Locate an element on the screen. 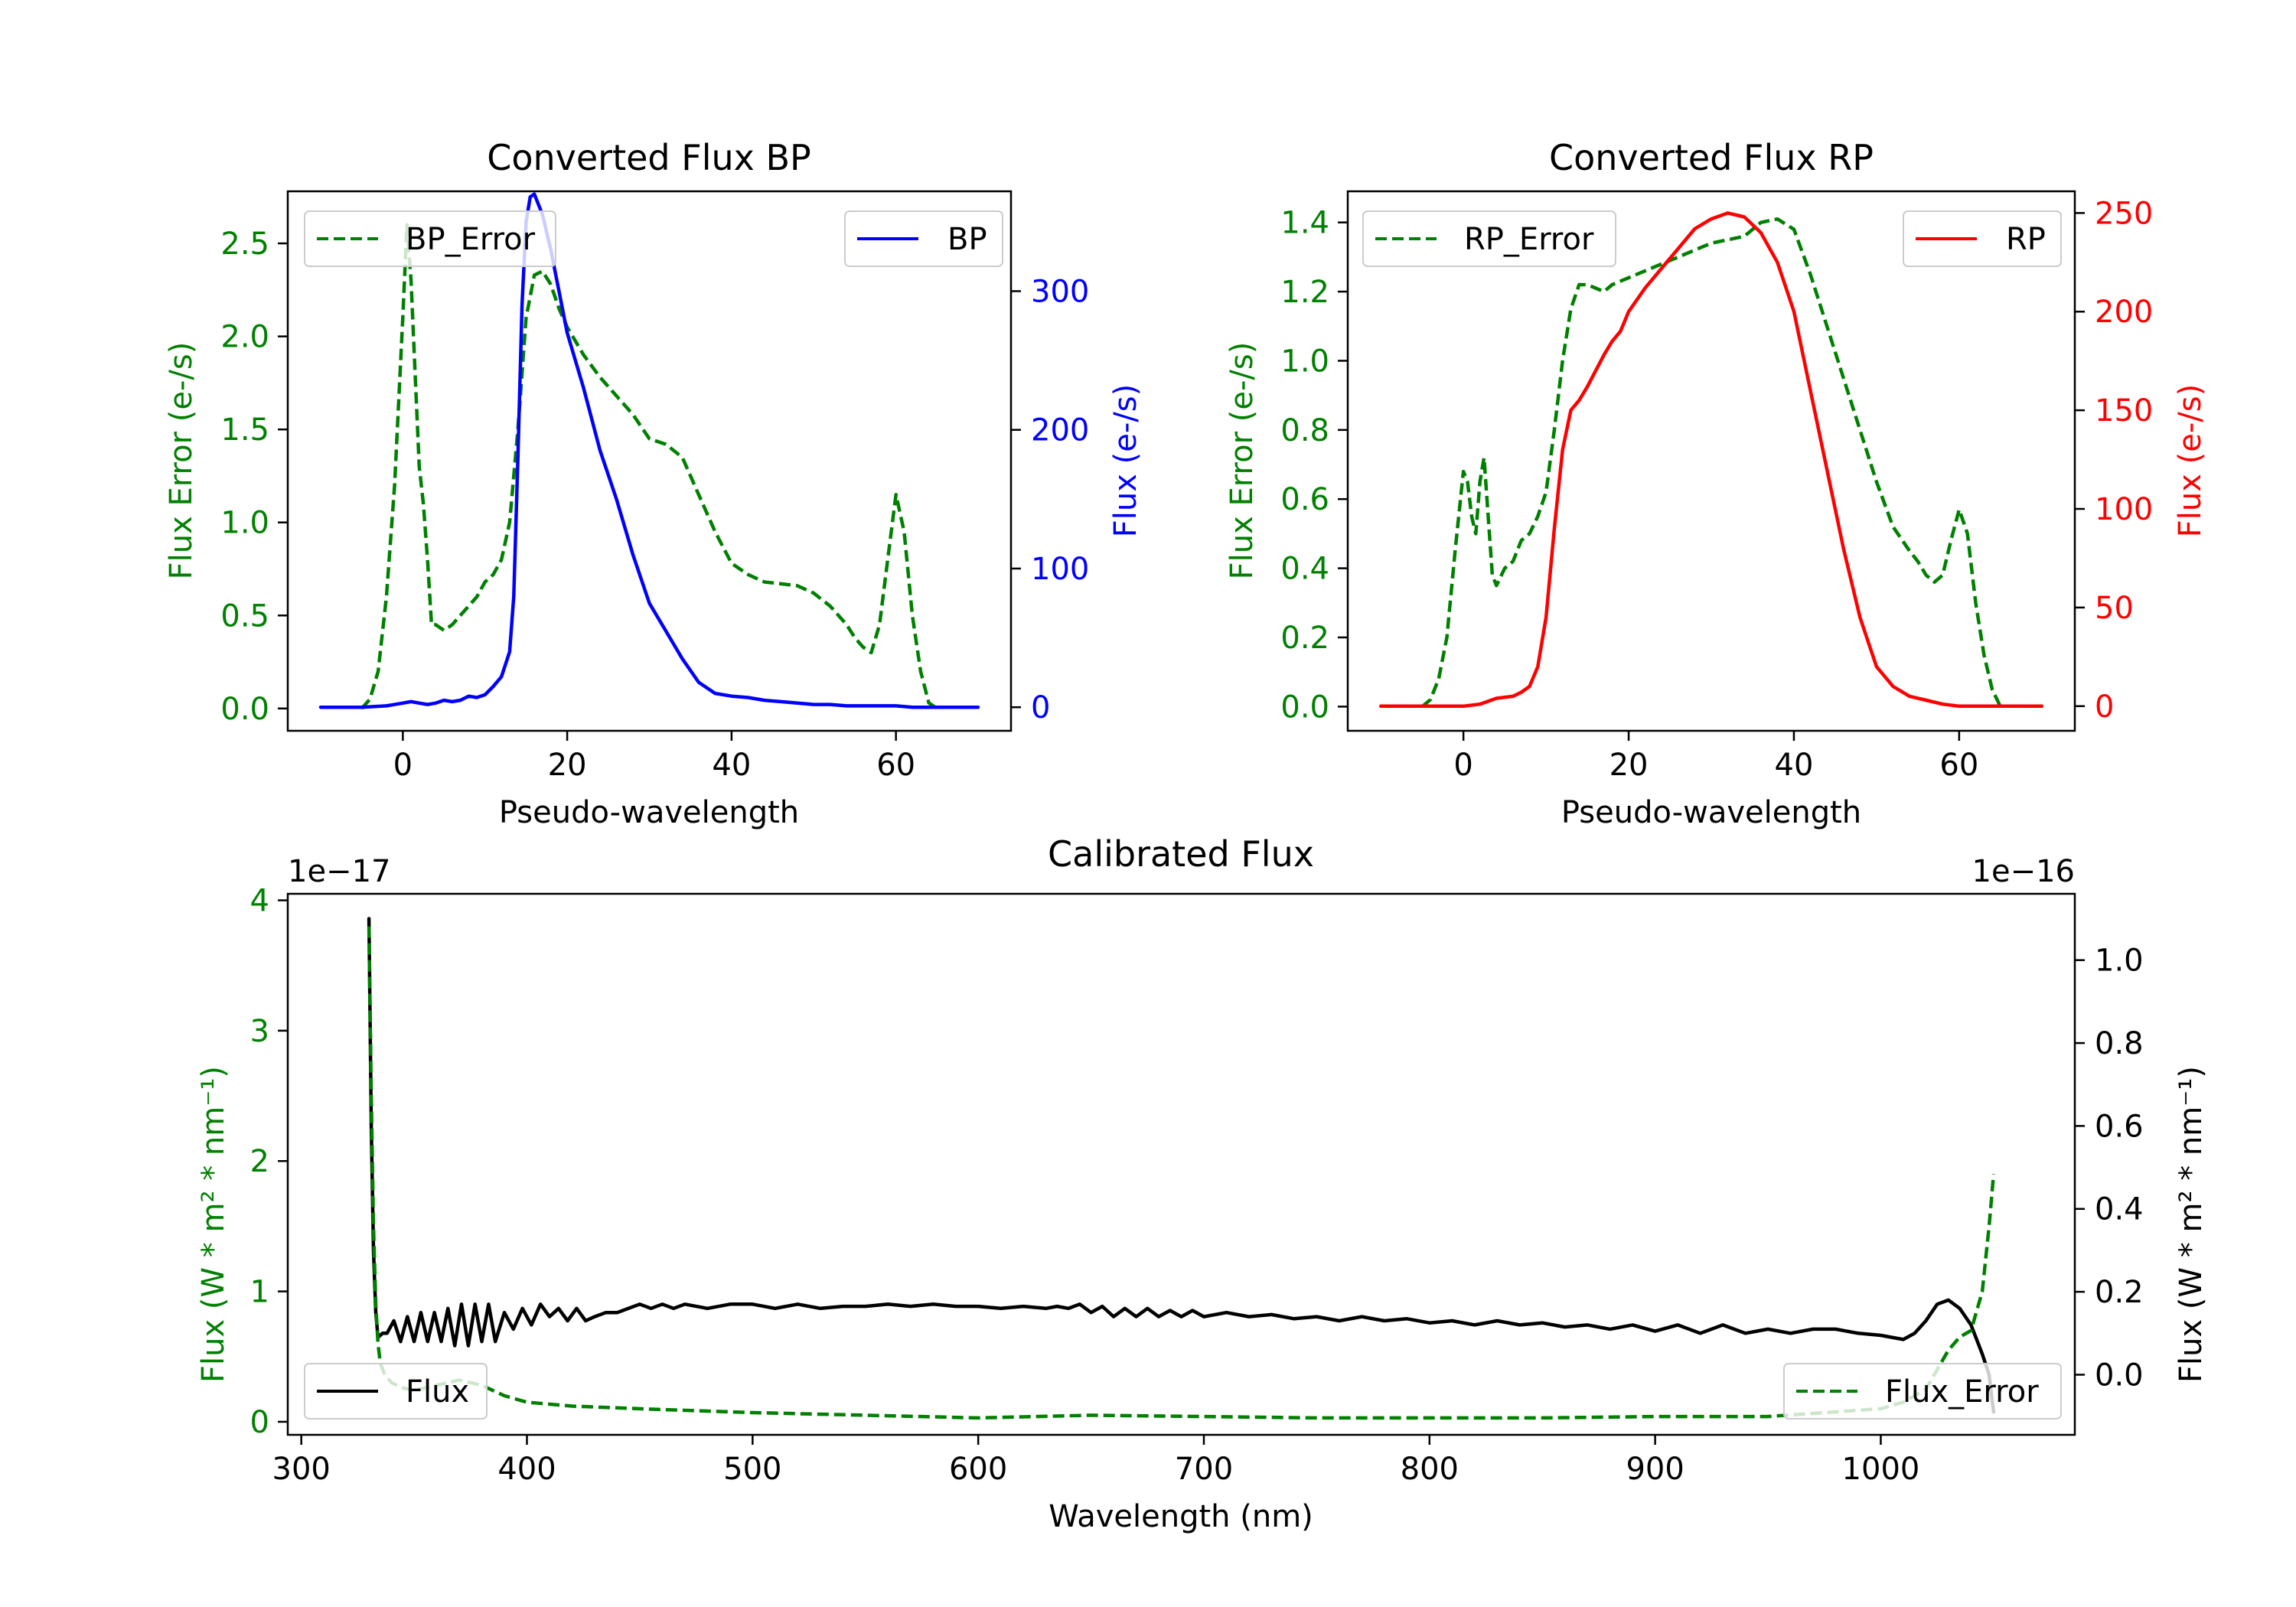  rp-y-right-tick-label: 150 is located at coordinates (2124, 411).